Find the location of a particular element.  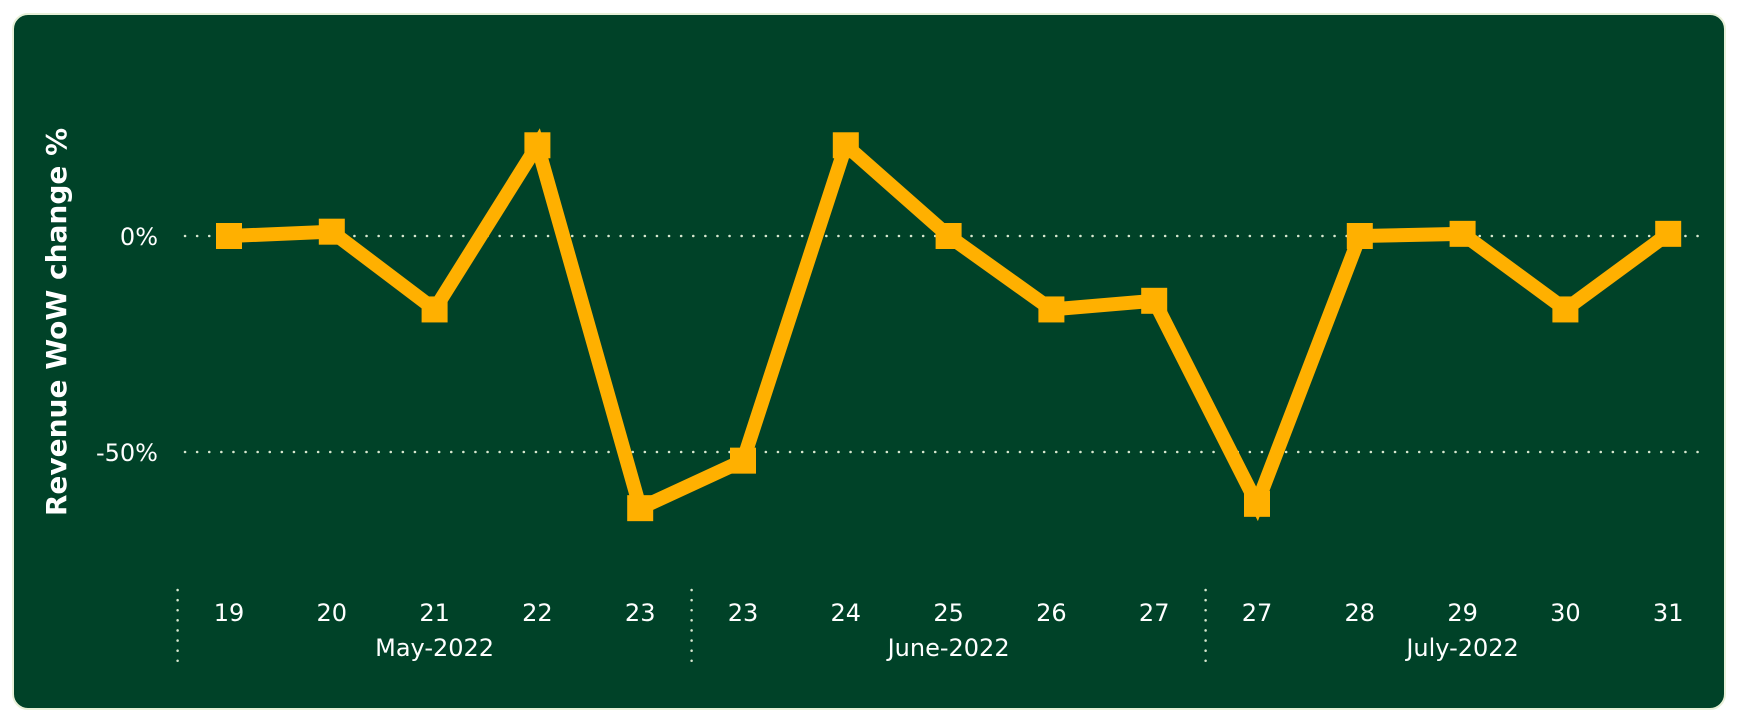

x-tick-label: 24 is located at coordinates (846, 613).